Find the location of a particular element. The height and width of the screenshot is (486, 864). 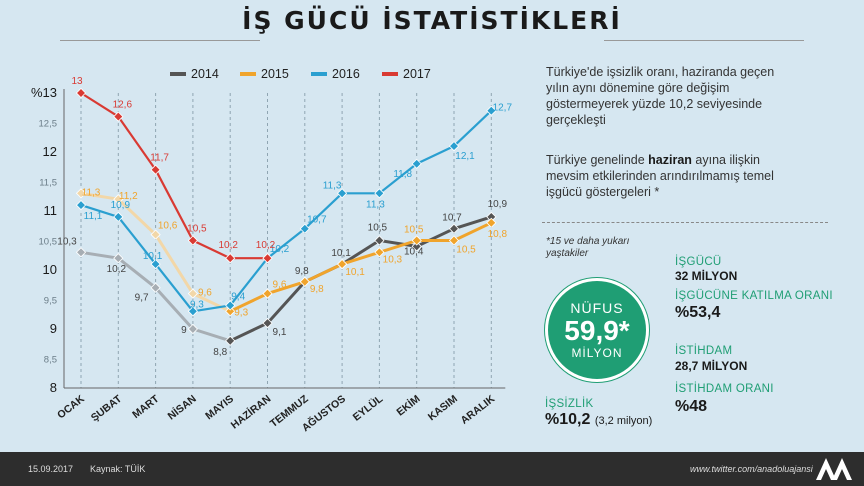

employment-rate-value: %48 is located at coordinates (691, 406).